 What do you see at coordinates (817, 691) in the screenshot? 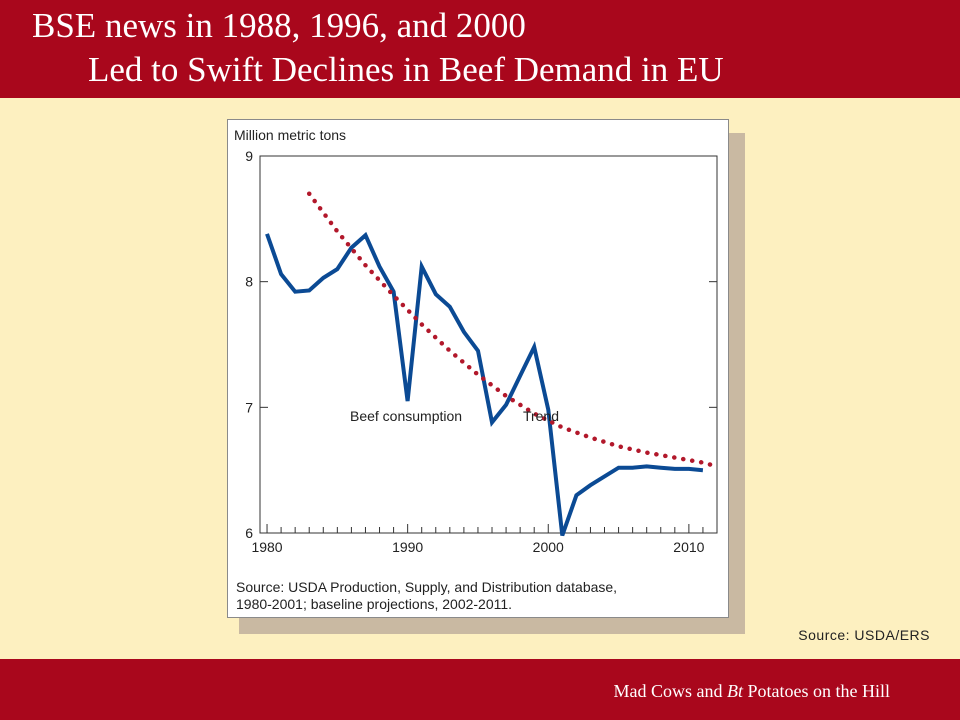
I see `footer-suffix: Potatoes on the Hill` at bounding box center [817, 691].